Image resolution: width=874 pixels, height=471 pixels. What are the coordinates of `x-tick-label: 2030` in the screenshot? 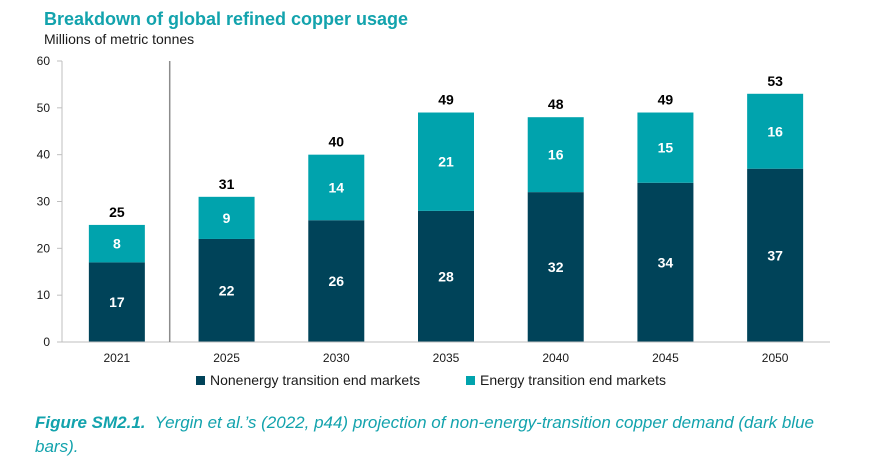 It's located at (336, 358).